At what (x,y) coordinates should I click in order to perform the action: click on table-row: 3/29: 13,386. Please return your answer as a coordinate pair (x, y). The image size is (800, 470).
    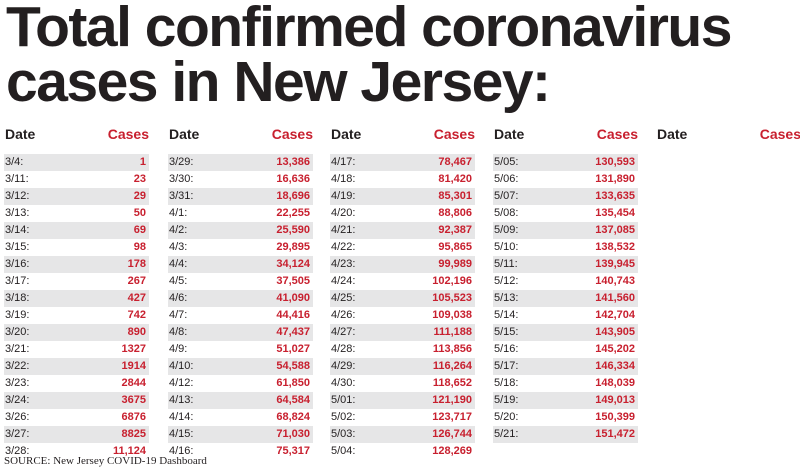
    Looking at the image, I should click on (240, 162).